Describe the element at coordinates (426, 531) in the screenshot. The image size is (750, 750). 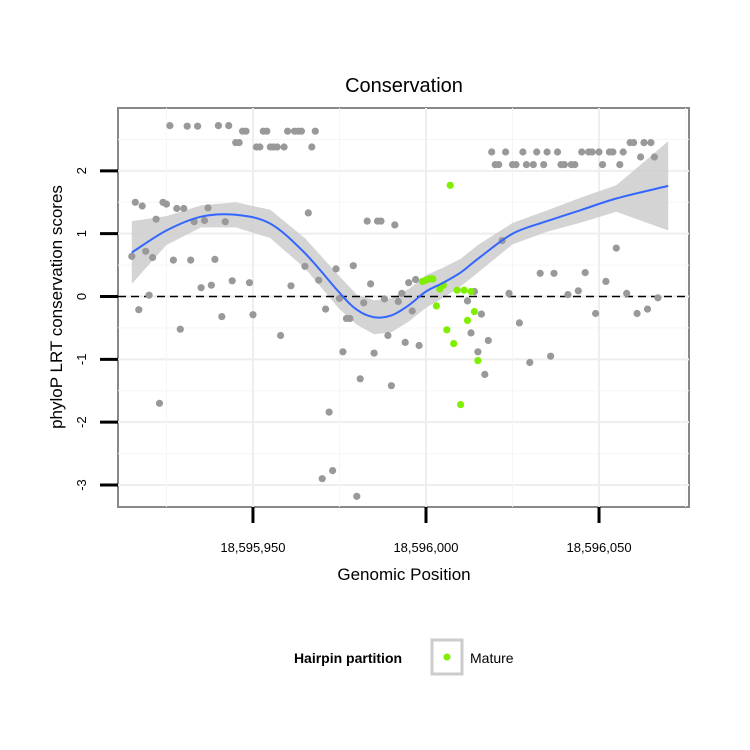
I see `x-axis: 18,595,950 18,596,000 18,596,050` at that location.